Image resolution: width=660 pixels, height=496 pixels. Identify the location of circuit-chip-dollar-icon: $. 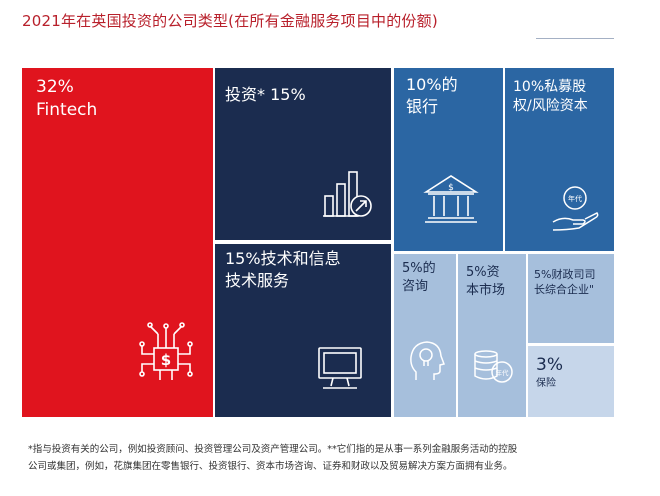
(166, 351).